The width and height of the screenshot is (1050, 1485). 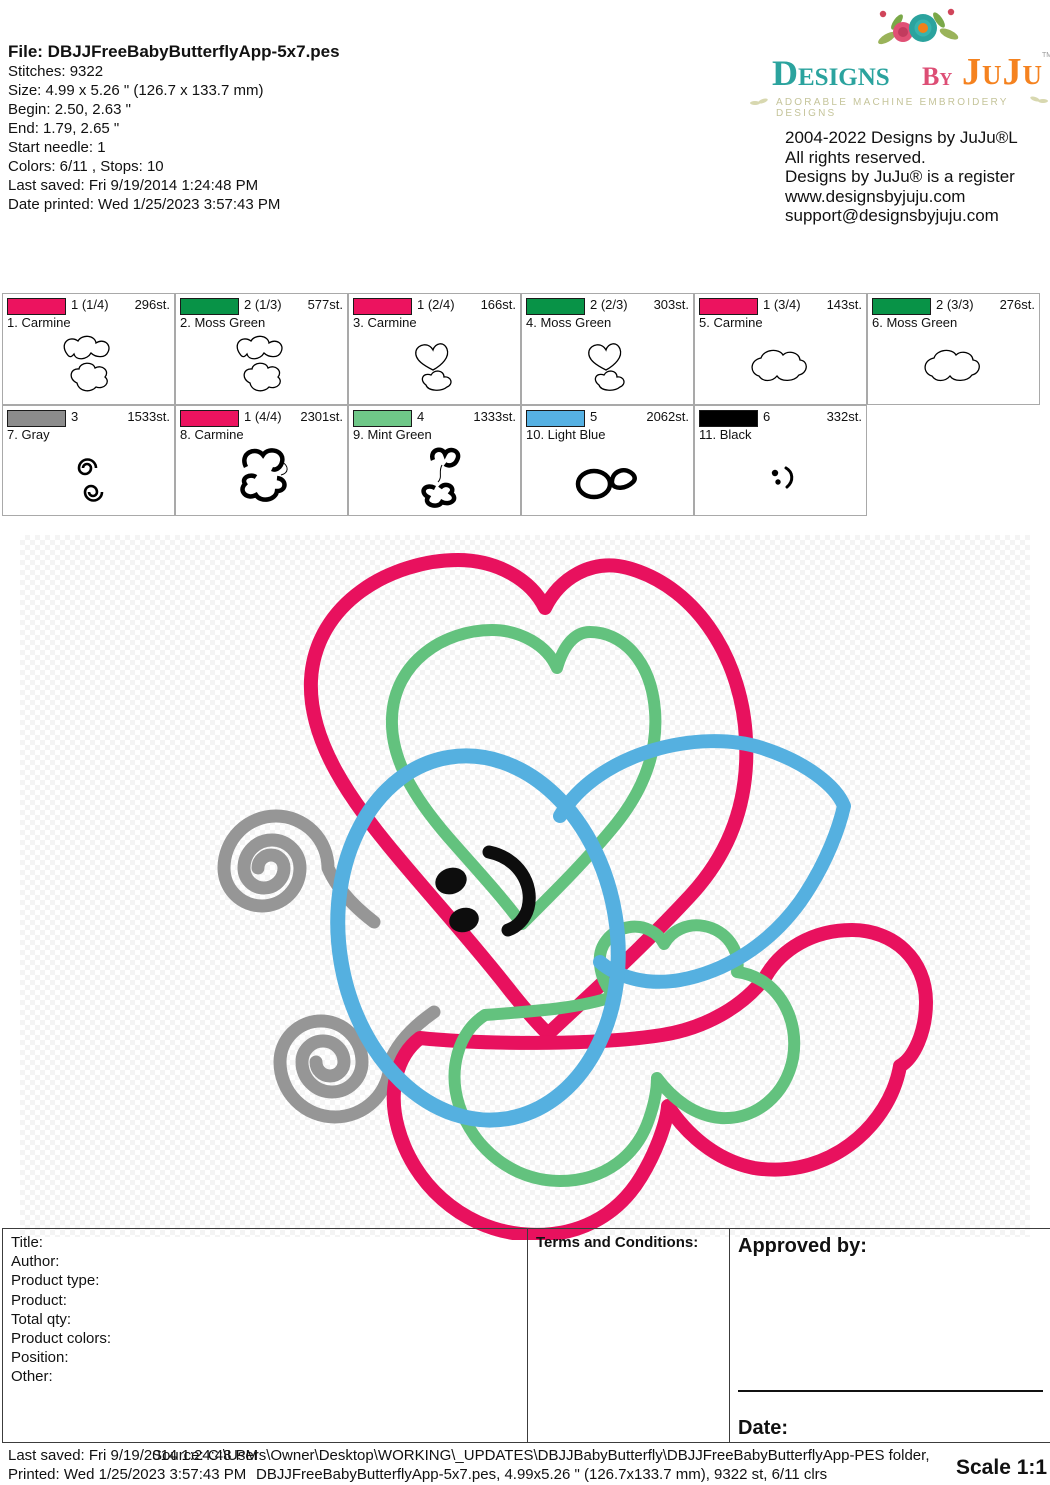 What do you see at coordinates (212, 434) in the screenshot?
I see `thread-name: 8. Carmine` at bounding box center [212, 434].